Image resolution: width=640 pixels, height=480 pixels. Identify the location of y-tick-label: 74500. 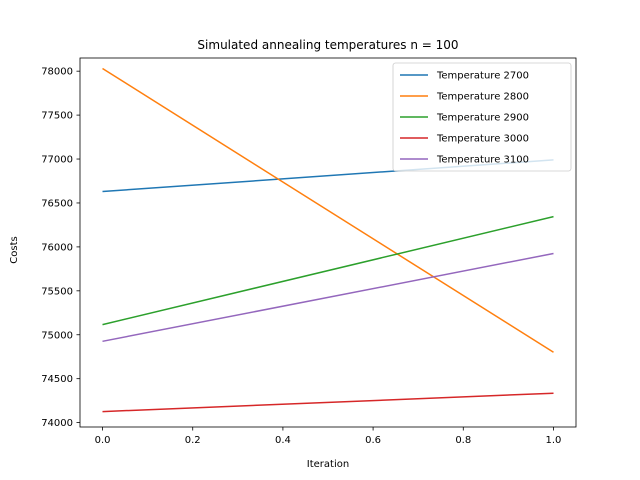
(57, 379).